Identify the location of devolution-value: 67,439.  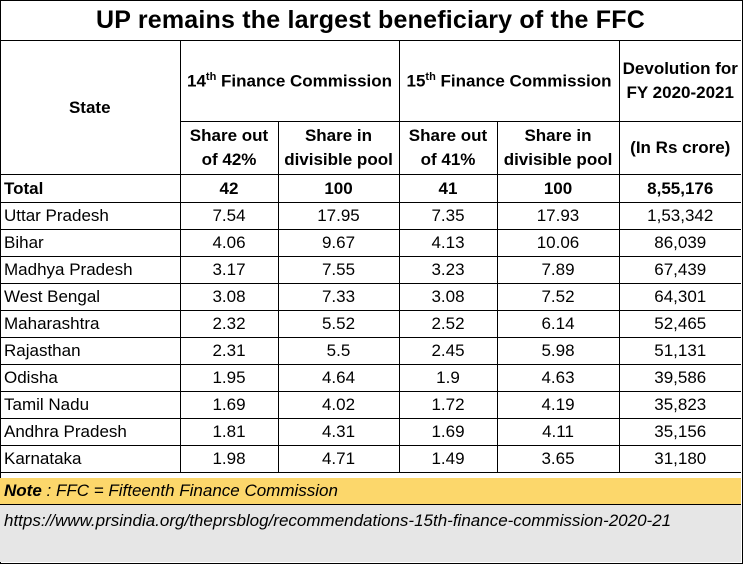
(679, 270).